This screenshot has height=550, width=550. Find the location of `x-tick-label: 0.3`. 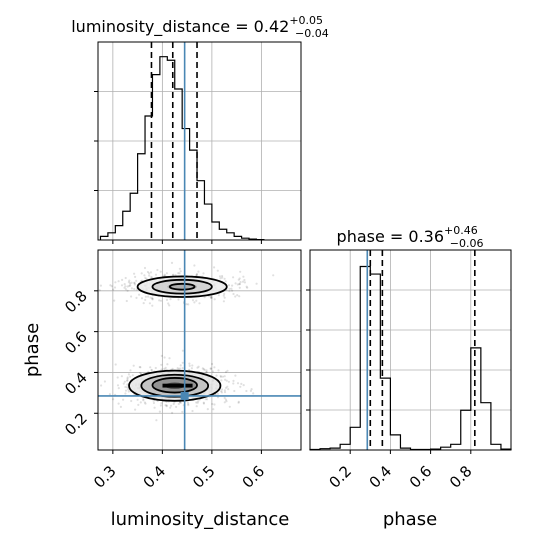

x-tick-label: 0.3 is located at coordinates (105, 477).